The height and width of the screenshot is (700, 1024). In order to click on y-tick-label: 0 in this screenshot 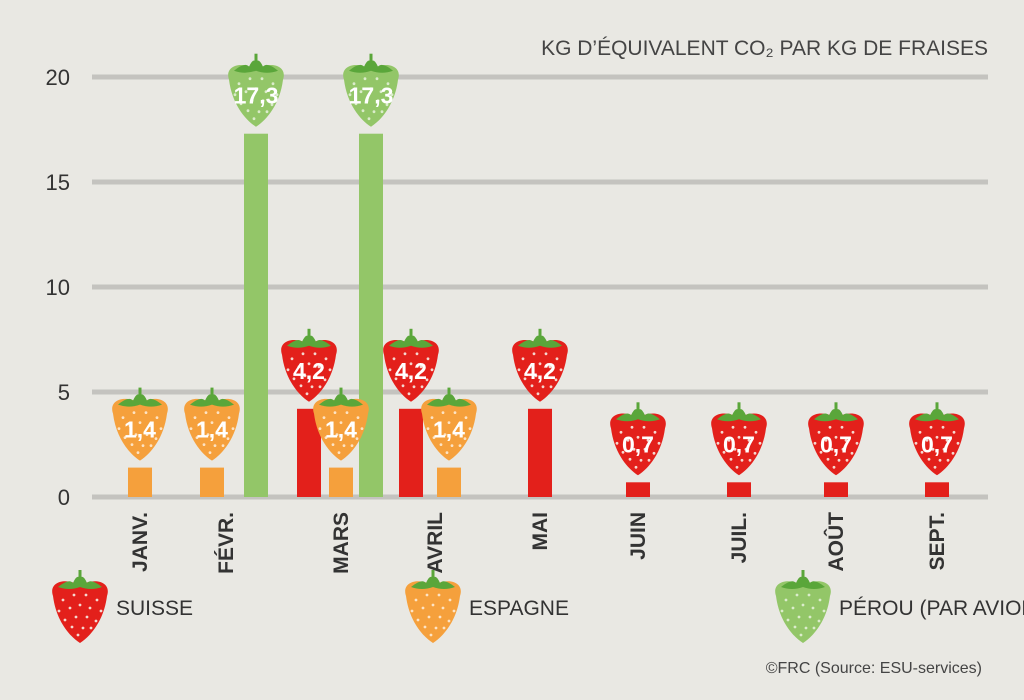, I will do `click(64, 497)`.